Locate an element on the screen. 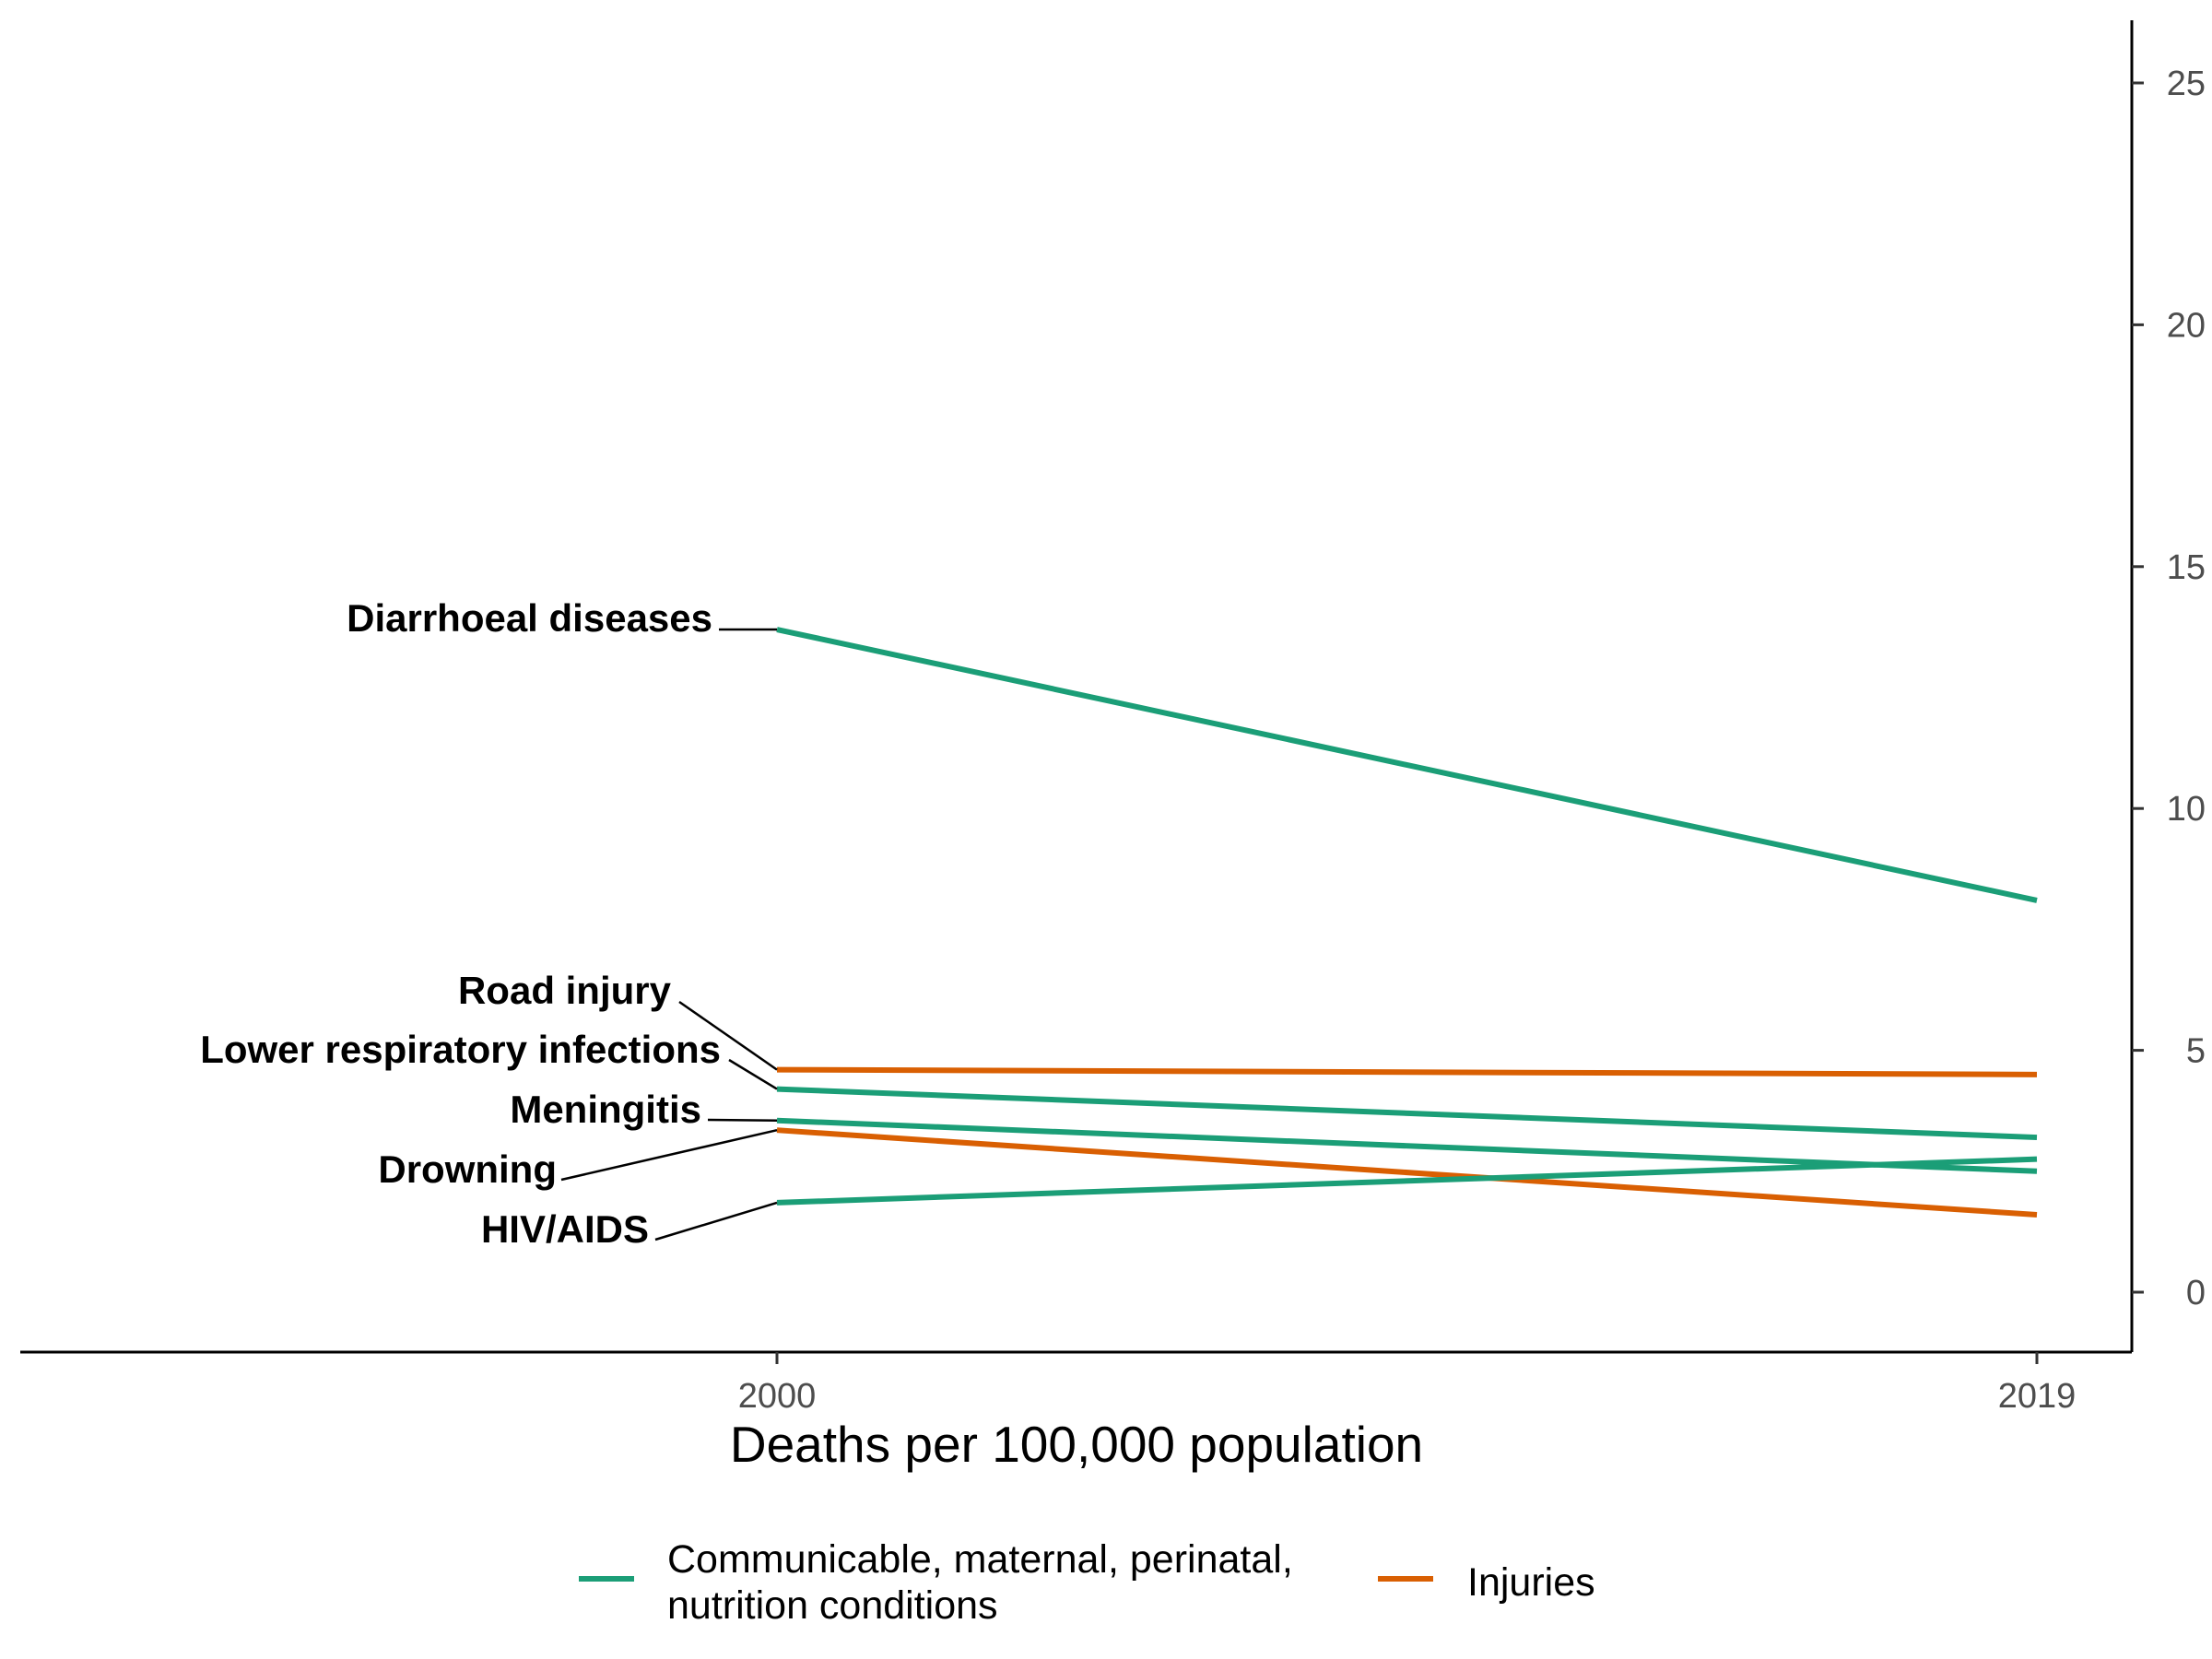 Image resolution: width=2212 pixels, height=1659 pixels. series-label: Road injury is located at coordinates (565, 990).